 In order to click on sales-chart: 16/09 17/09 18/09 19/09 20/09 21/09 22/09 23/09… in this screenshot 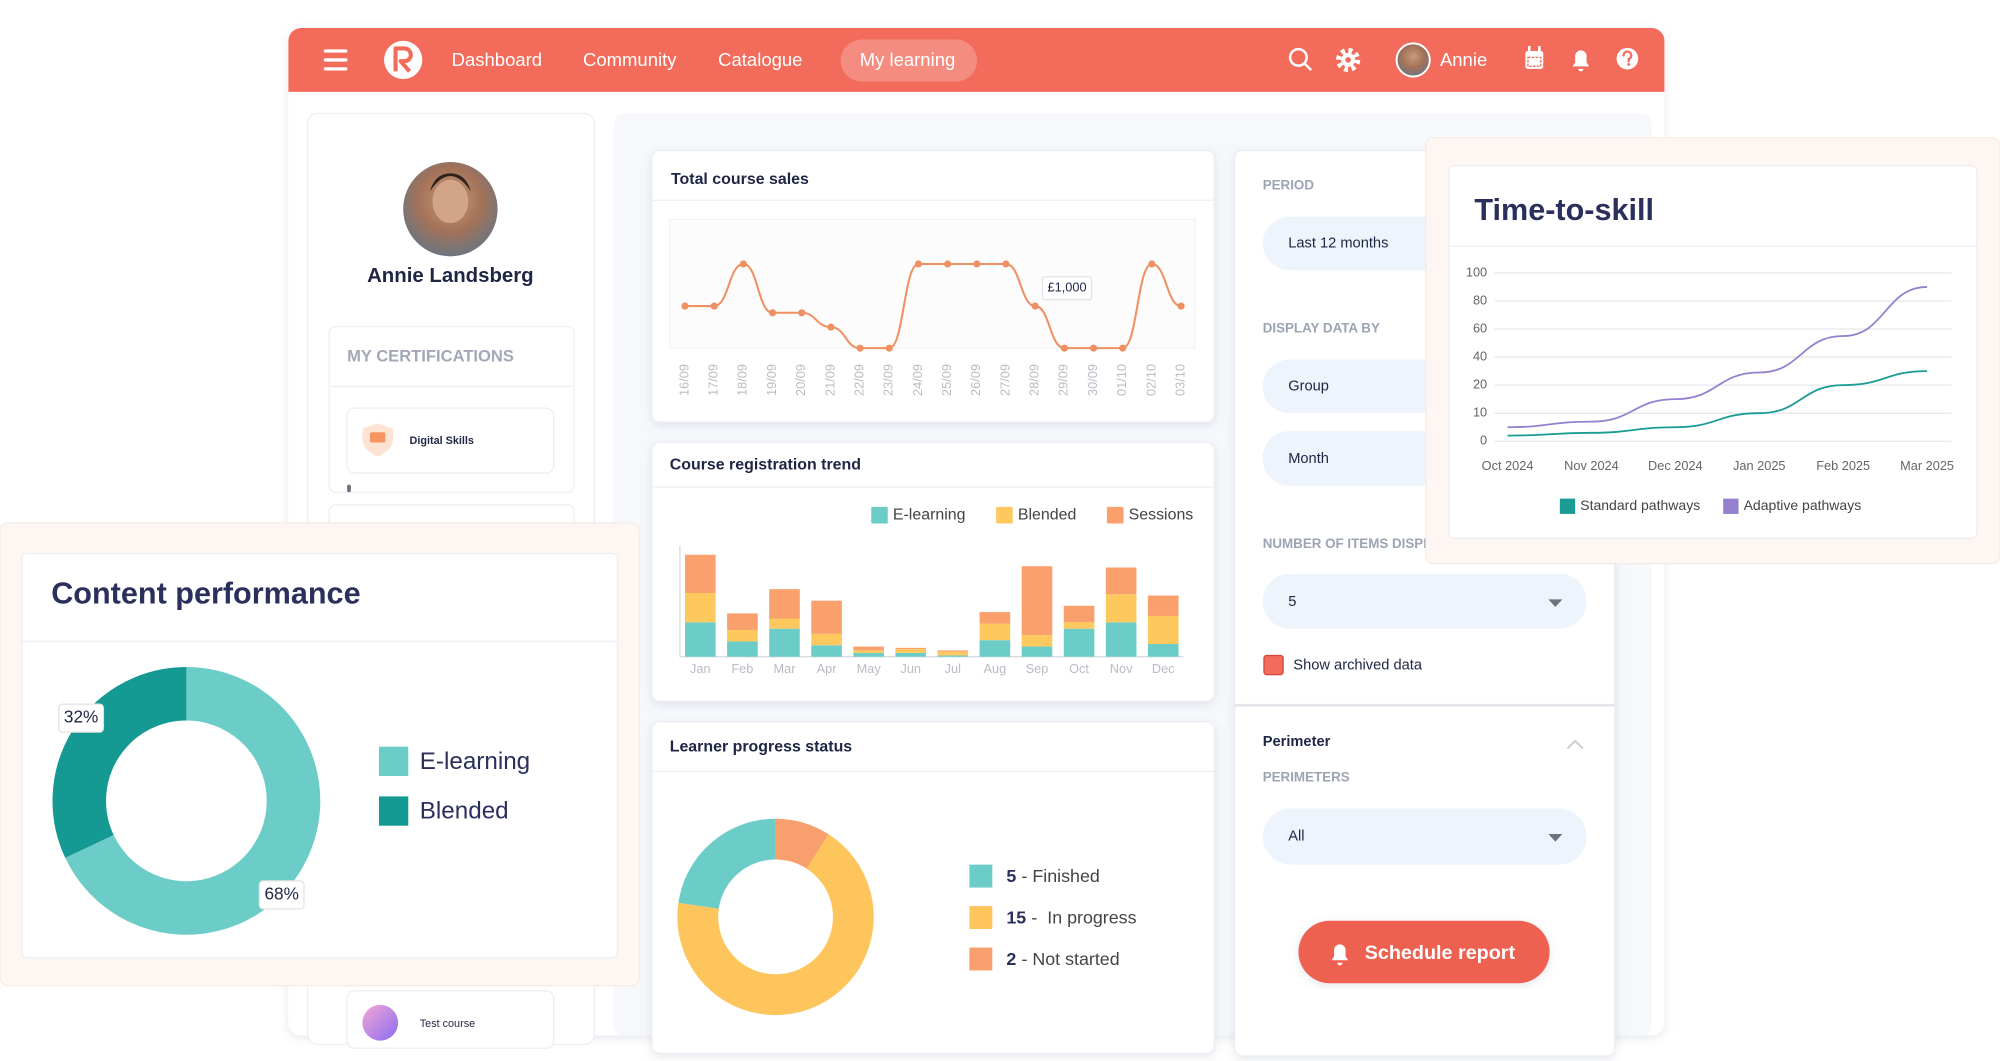, I will do `click(931, 328)`.